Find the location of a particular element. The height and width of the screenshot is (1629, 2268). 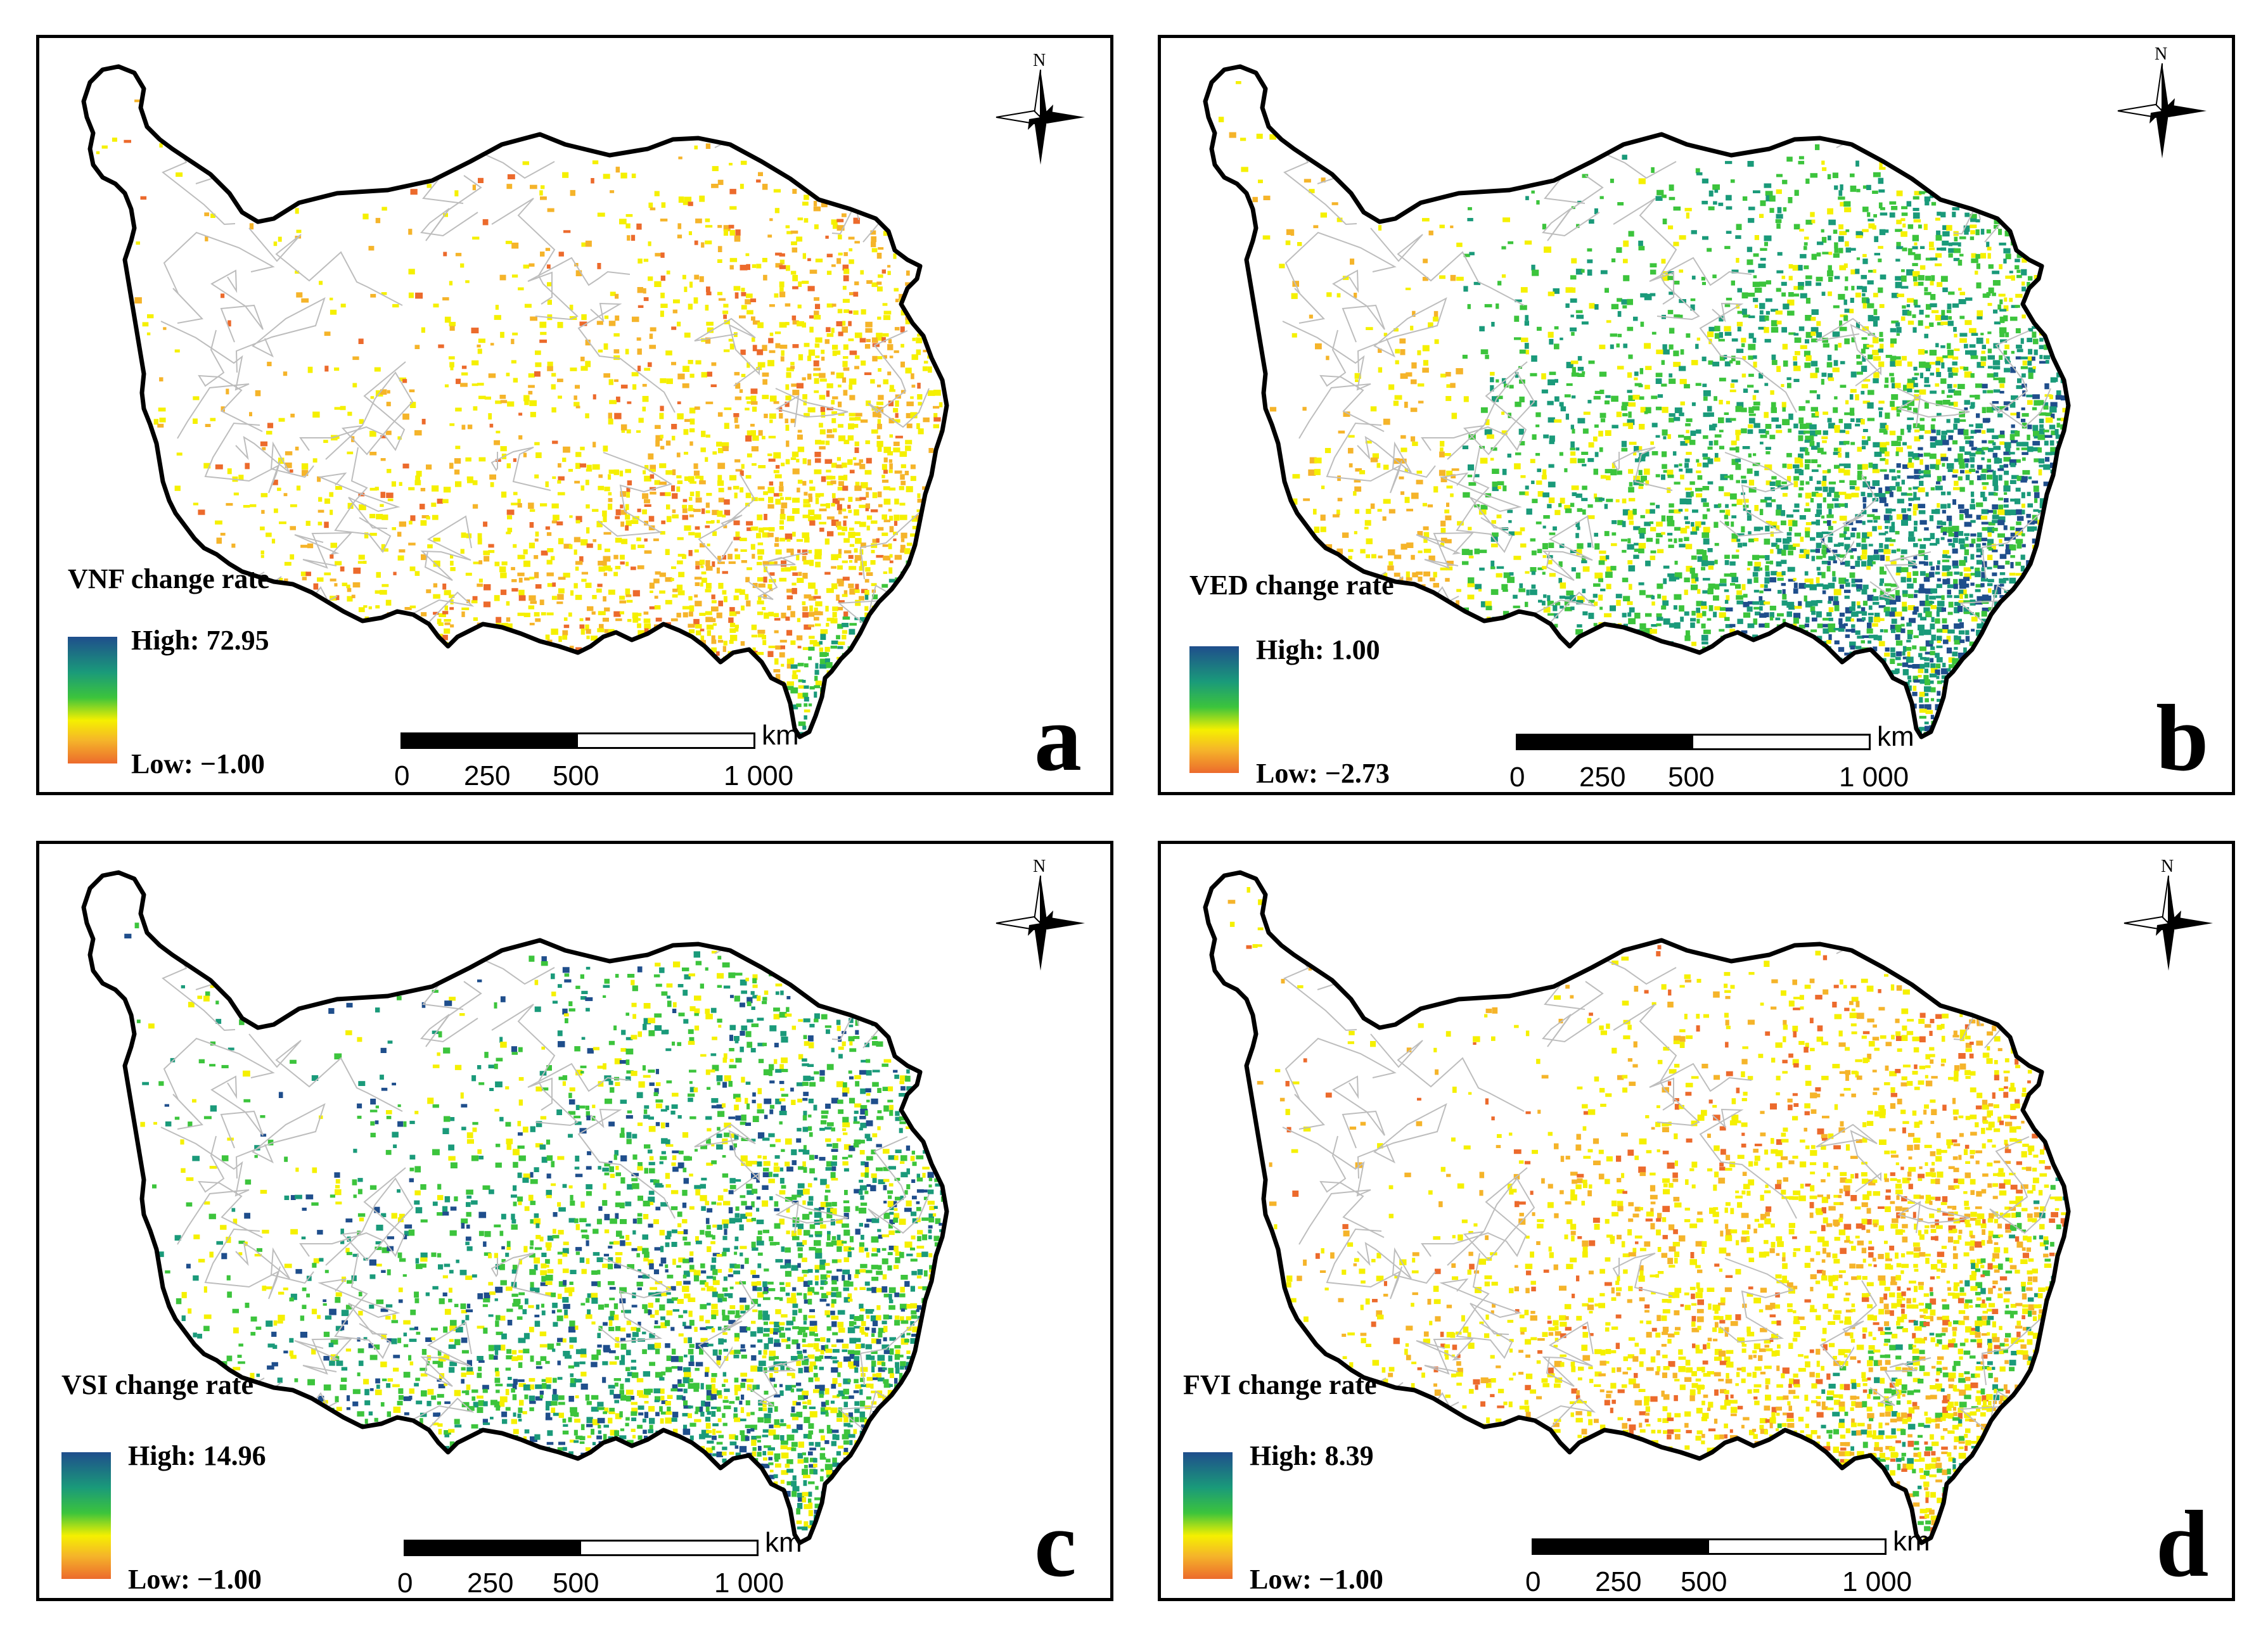

legend-title: FVI change rate is located at coordinates (1280, 1384).